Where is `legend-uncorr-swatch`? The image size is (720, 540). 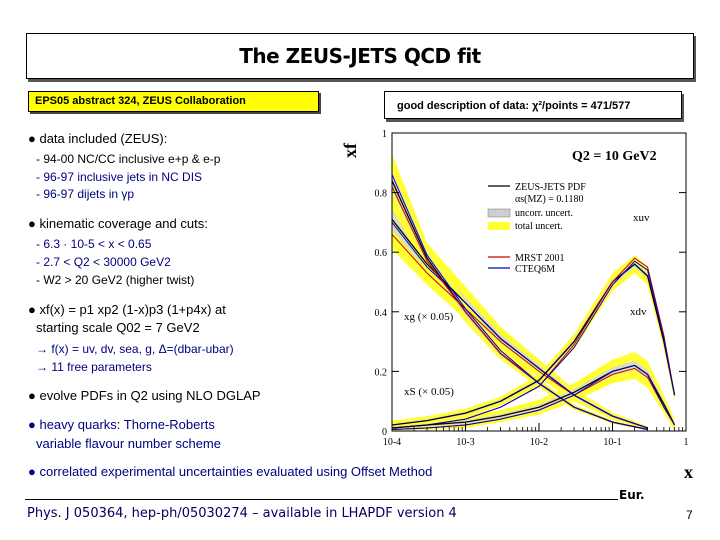
legend-uncorr-swatch is located at coordinates (499, 213).